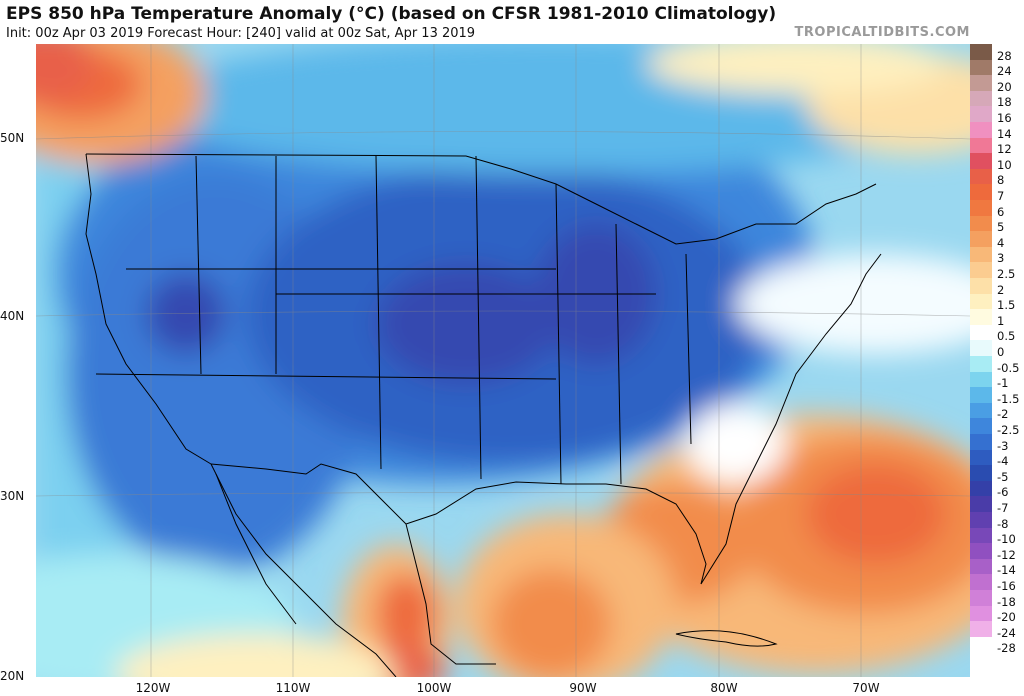  What do you see at coordinates (12, 316) in the screenshot?
I see `lat-label-40n: 40N` at bounding box center [12, 316].